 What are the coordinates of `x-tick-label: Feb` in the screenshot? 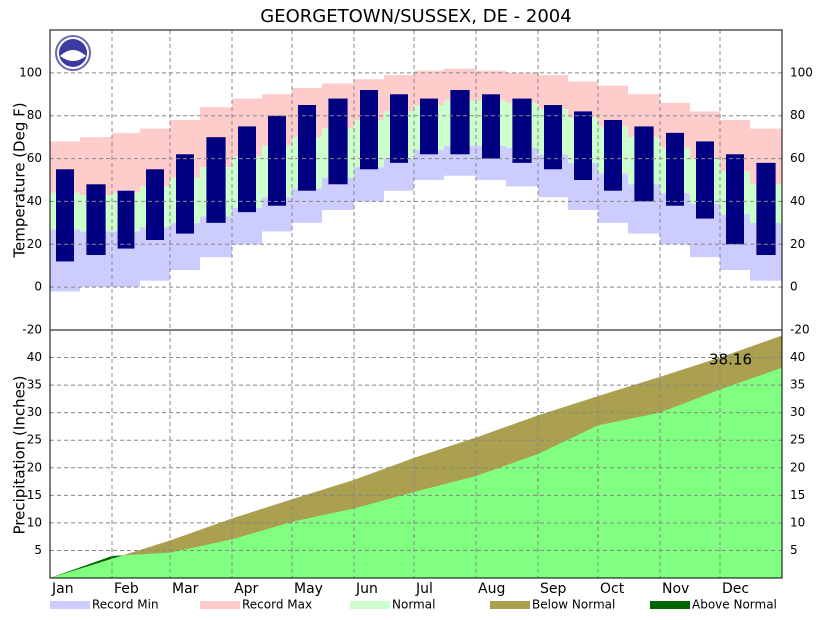 It's located at (126, 589).